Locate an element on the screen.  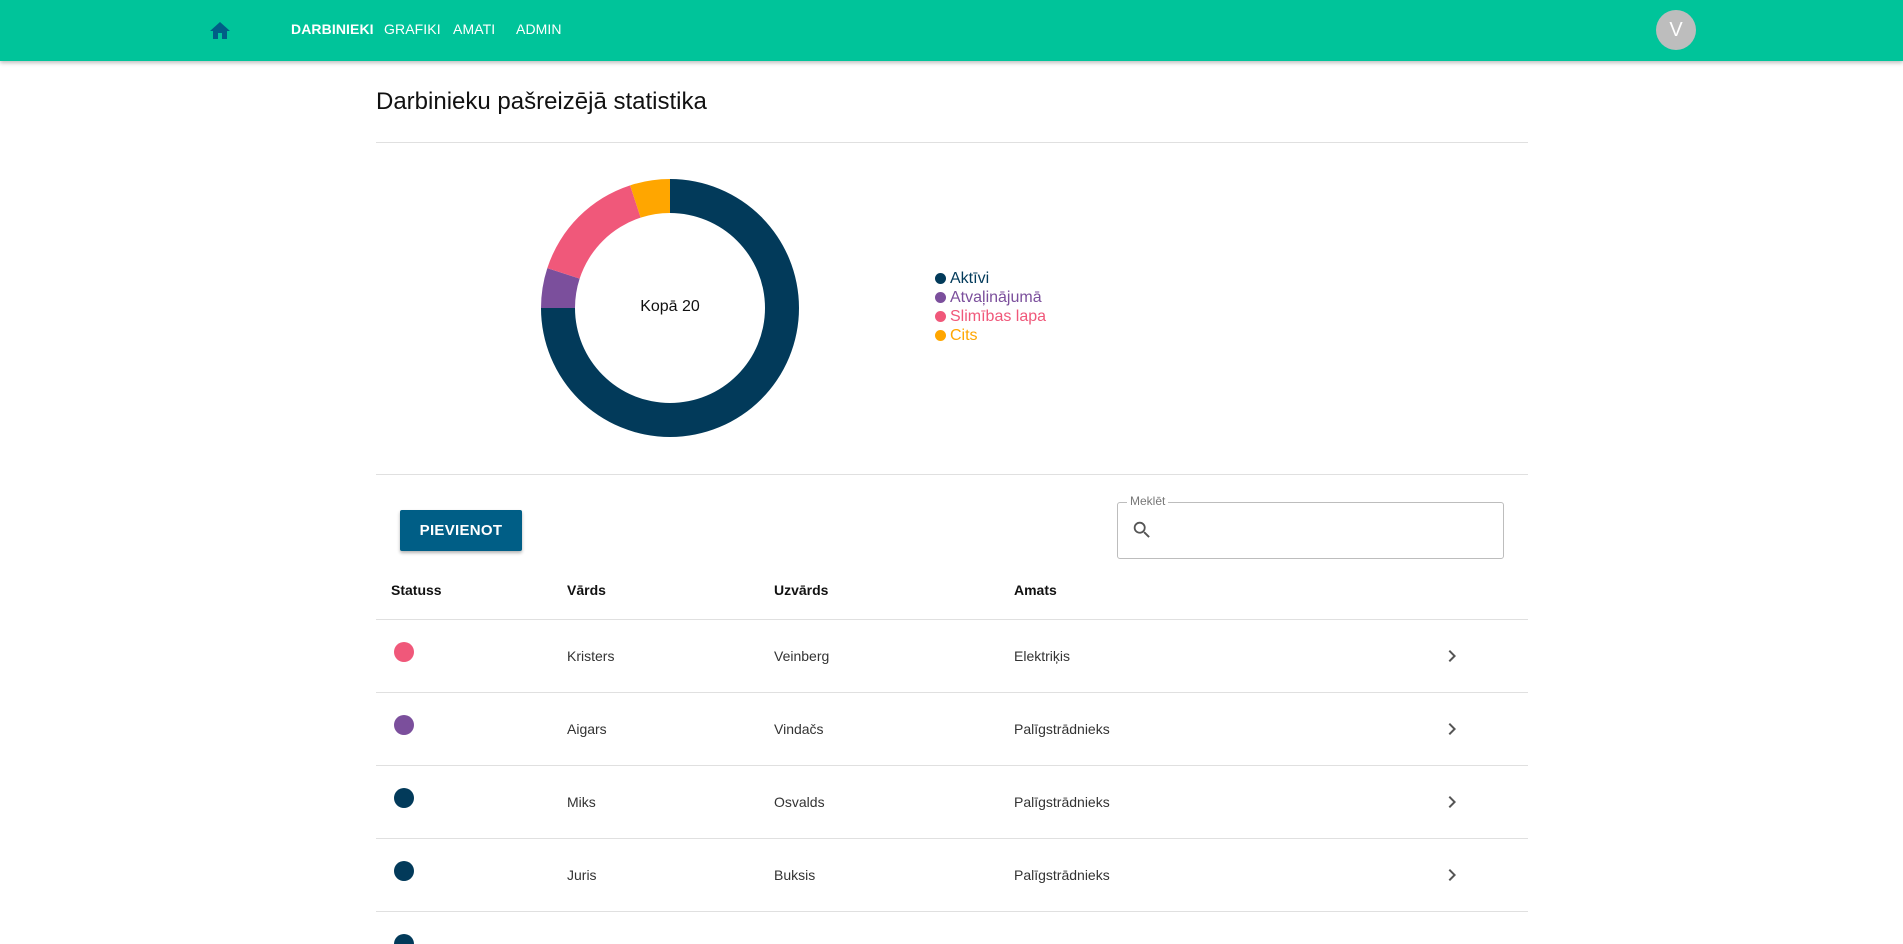
last-name-cell: Veinberg is located at coordinates (802, 656).